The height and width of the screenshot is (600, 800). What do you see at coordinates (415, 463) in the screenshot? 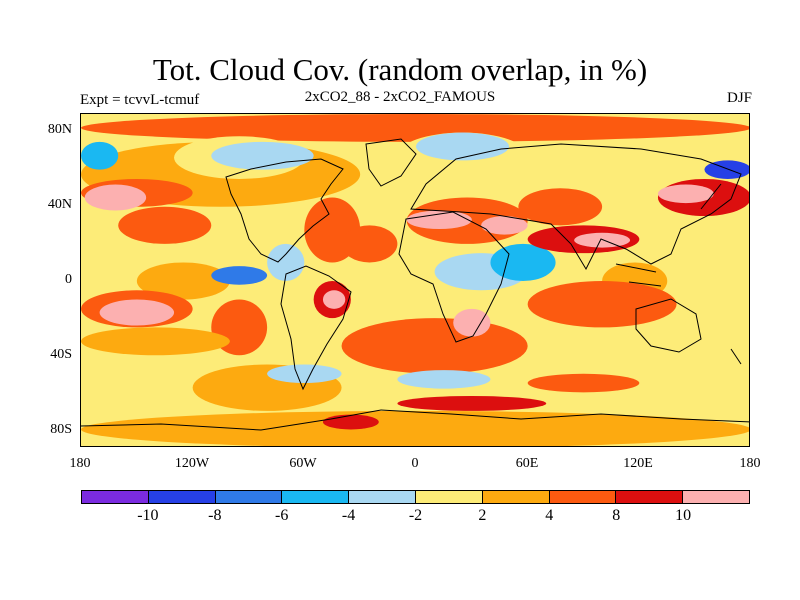
I see `x-tick-0: 0` at bounding box center [415, 463].